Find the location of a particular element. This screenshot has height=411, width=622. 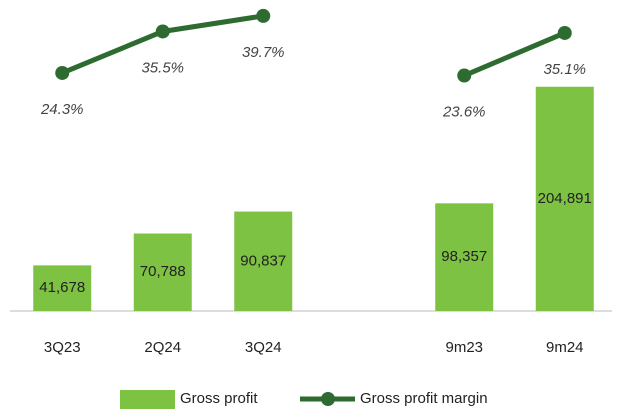

line is located at coordinates (313, 45).